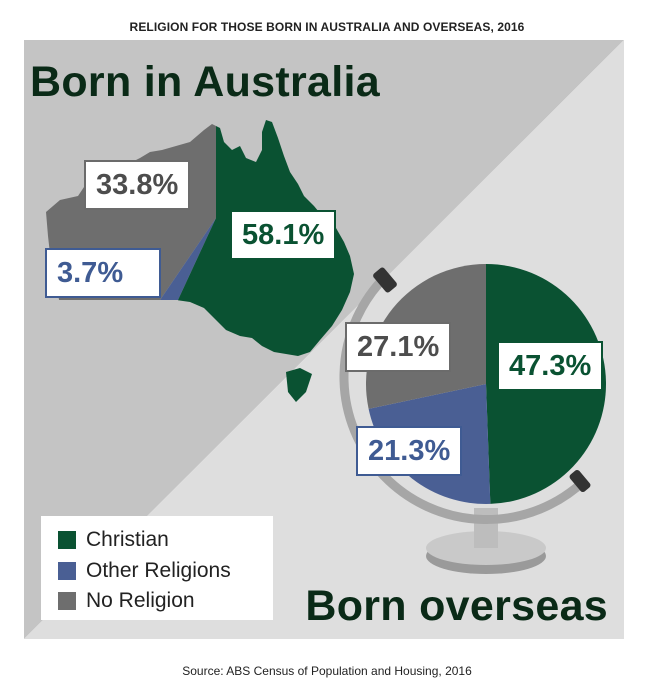  I want to click on legend-item-other-religions: Other Religions, so click(144, 571).